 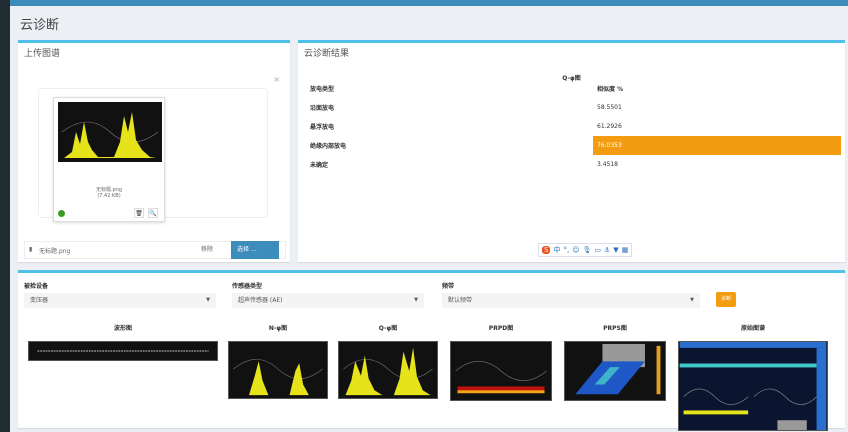 What do you see at coordinates (609, 107) in the screenshot?
I see `value-cell: 58.5501` at bounding box center [609, 107].